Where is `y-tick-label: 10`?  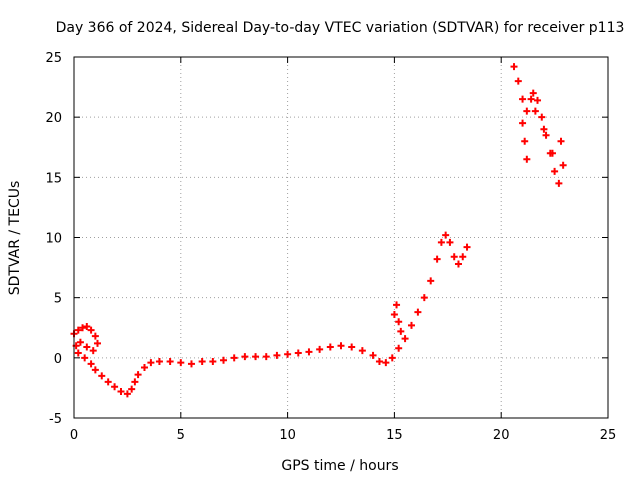
y-tick-label: 10 is located at coordinates (53, 239).